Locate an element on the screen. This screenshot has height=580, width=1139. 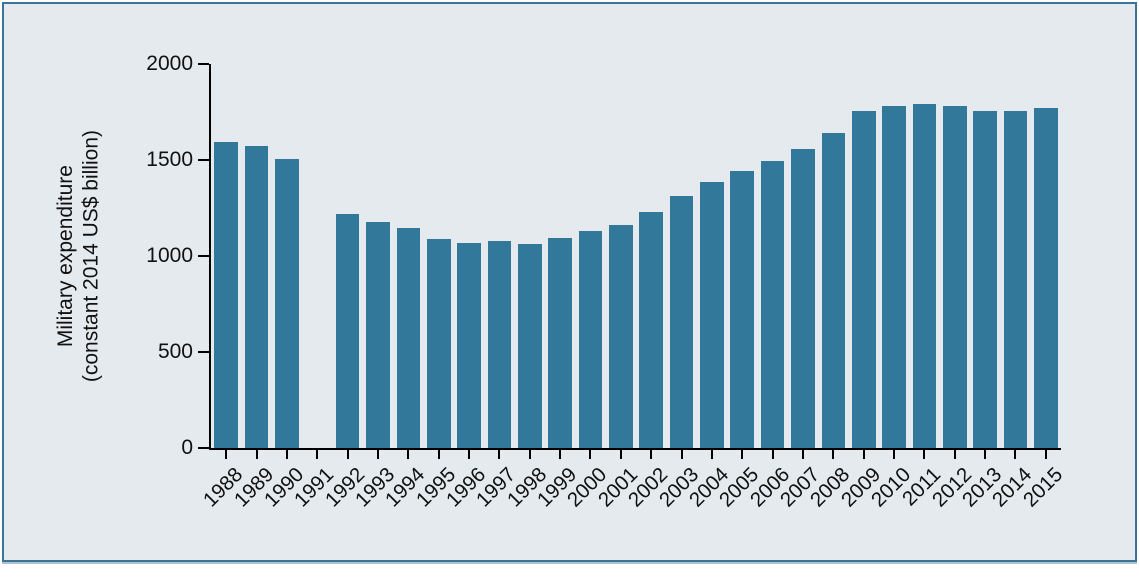
y-tick-label-500: 500 is located at coordinates (175, 351).